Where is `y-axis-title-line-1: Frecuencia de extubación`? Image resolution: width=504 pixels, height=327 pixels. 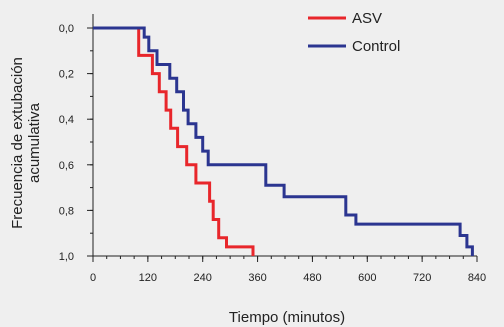 y-axis-title-line-1: Frecuencia de extubación is located at coordinates (17, 143).